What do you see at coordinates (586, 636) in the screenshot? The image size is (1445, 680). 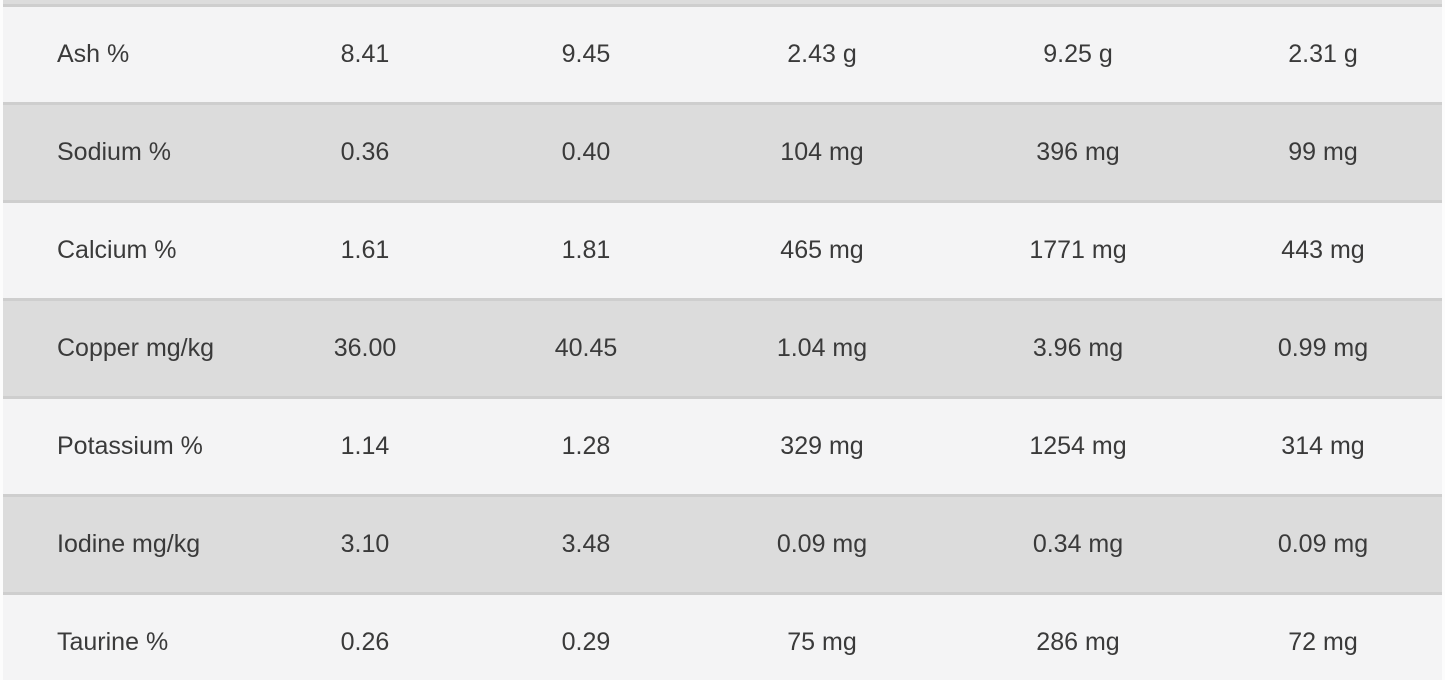 I see `value-cell: 0.29` at bounding box center [586, 636].